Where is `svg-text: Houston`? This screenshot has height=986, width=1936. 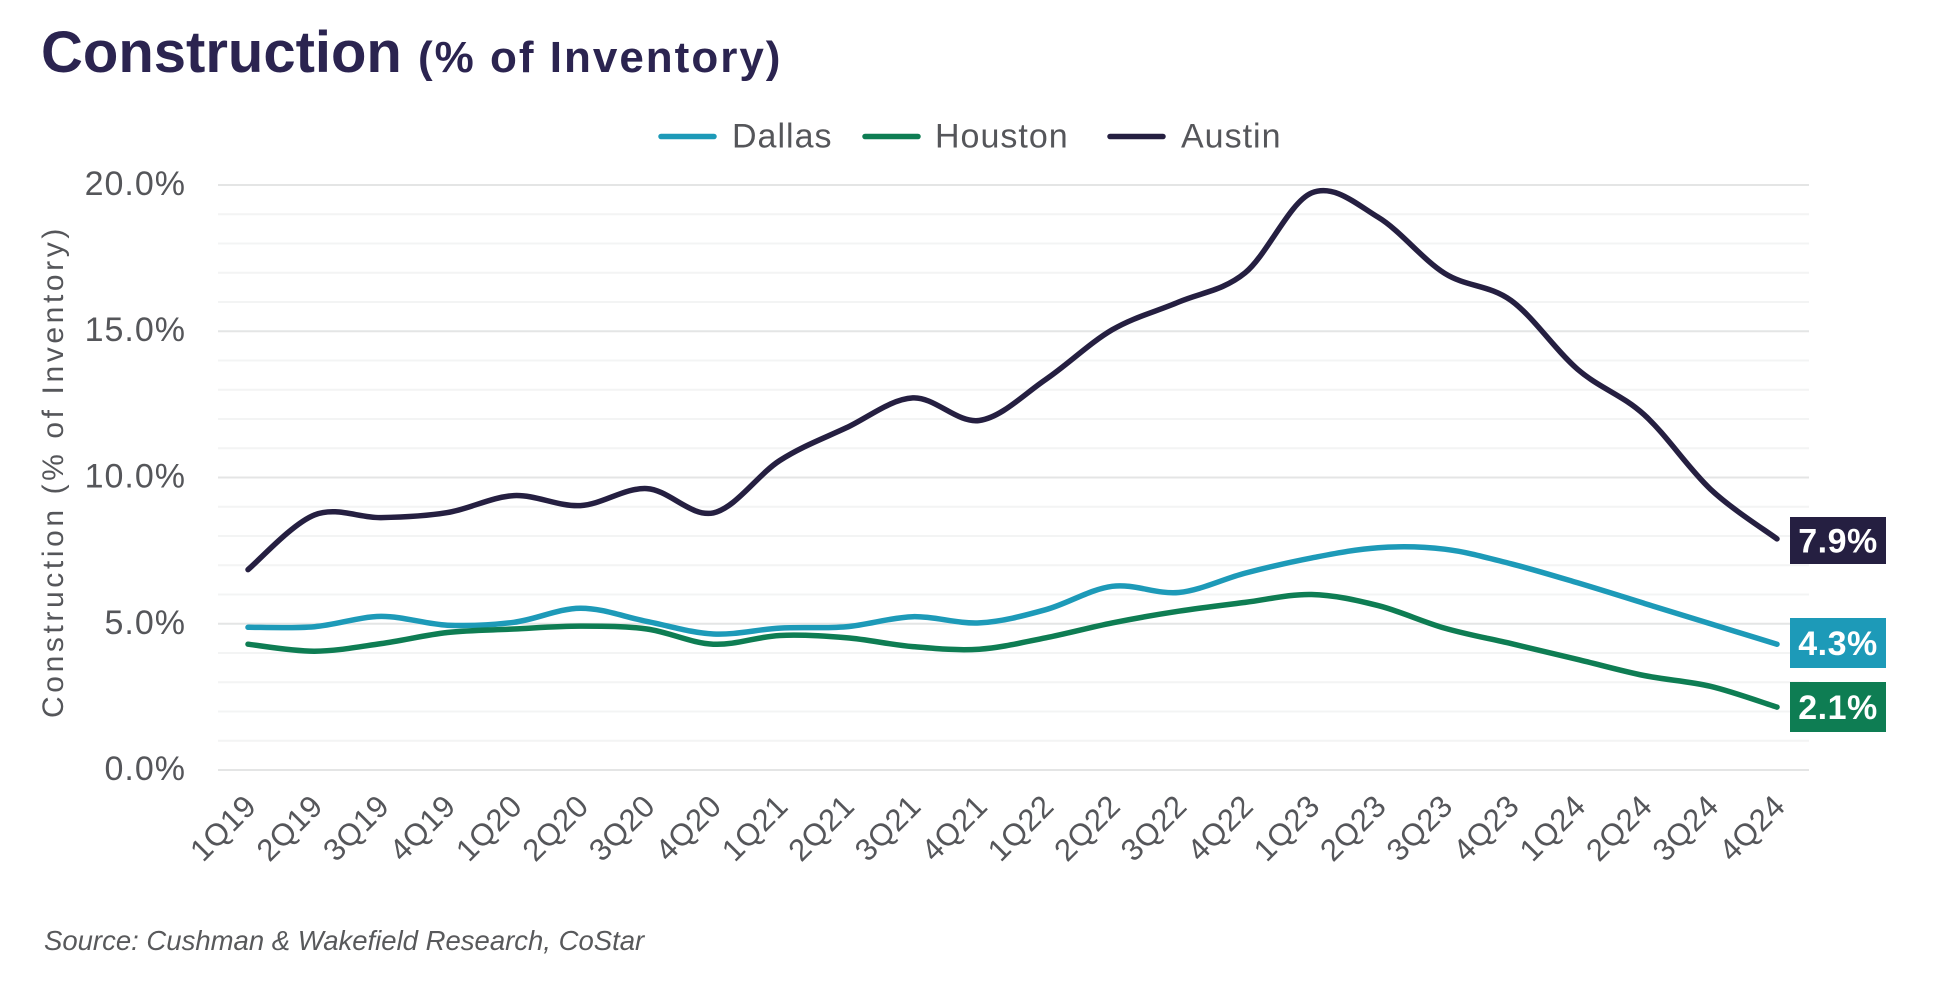 svg-text: Houston is located at coordinates (1002, 137).